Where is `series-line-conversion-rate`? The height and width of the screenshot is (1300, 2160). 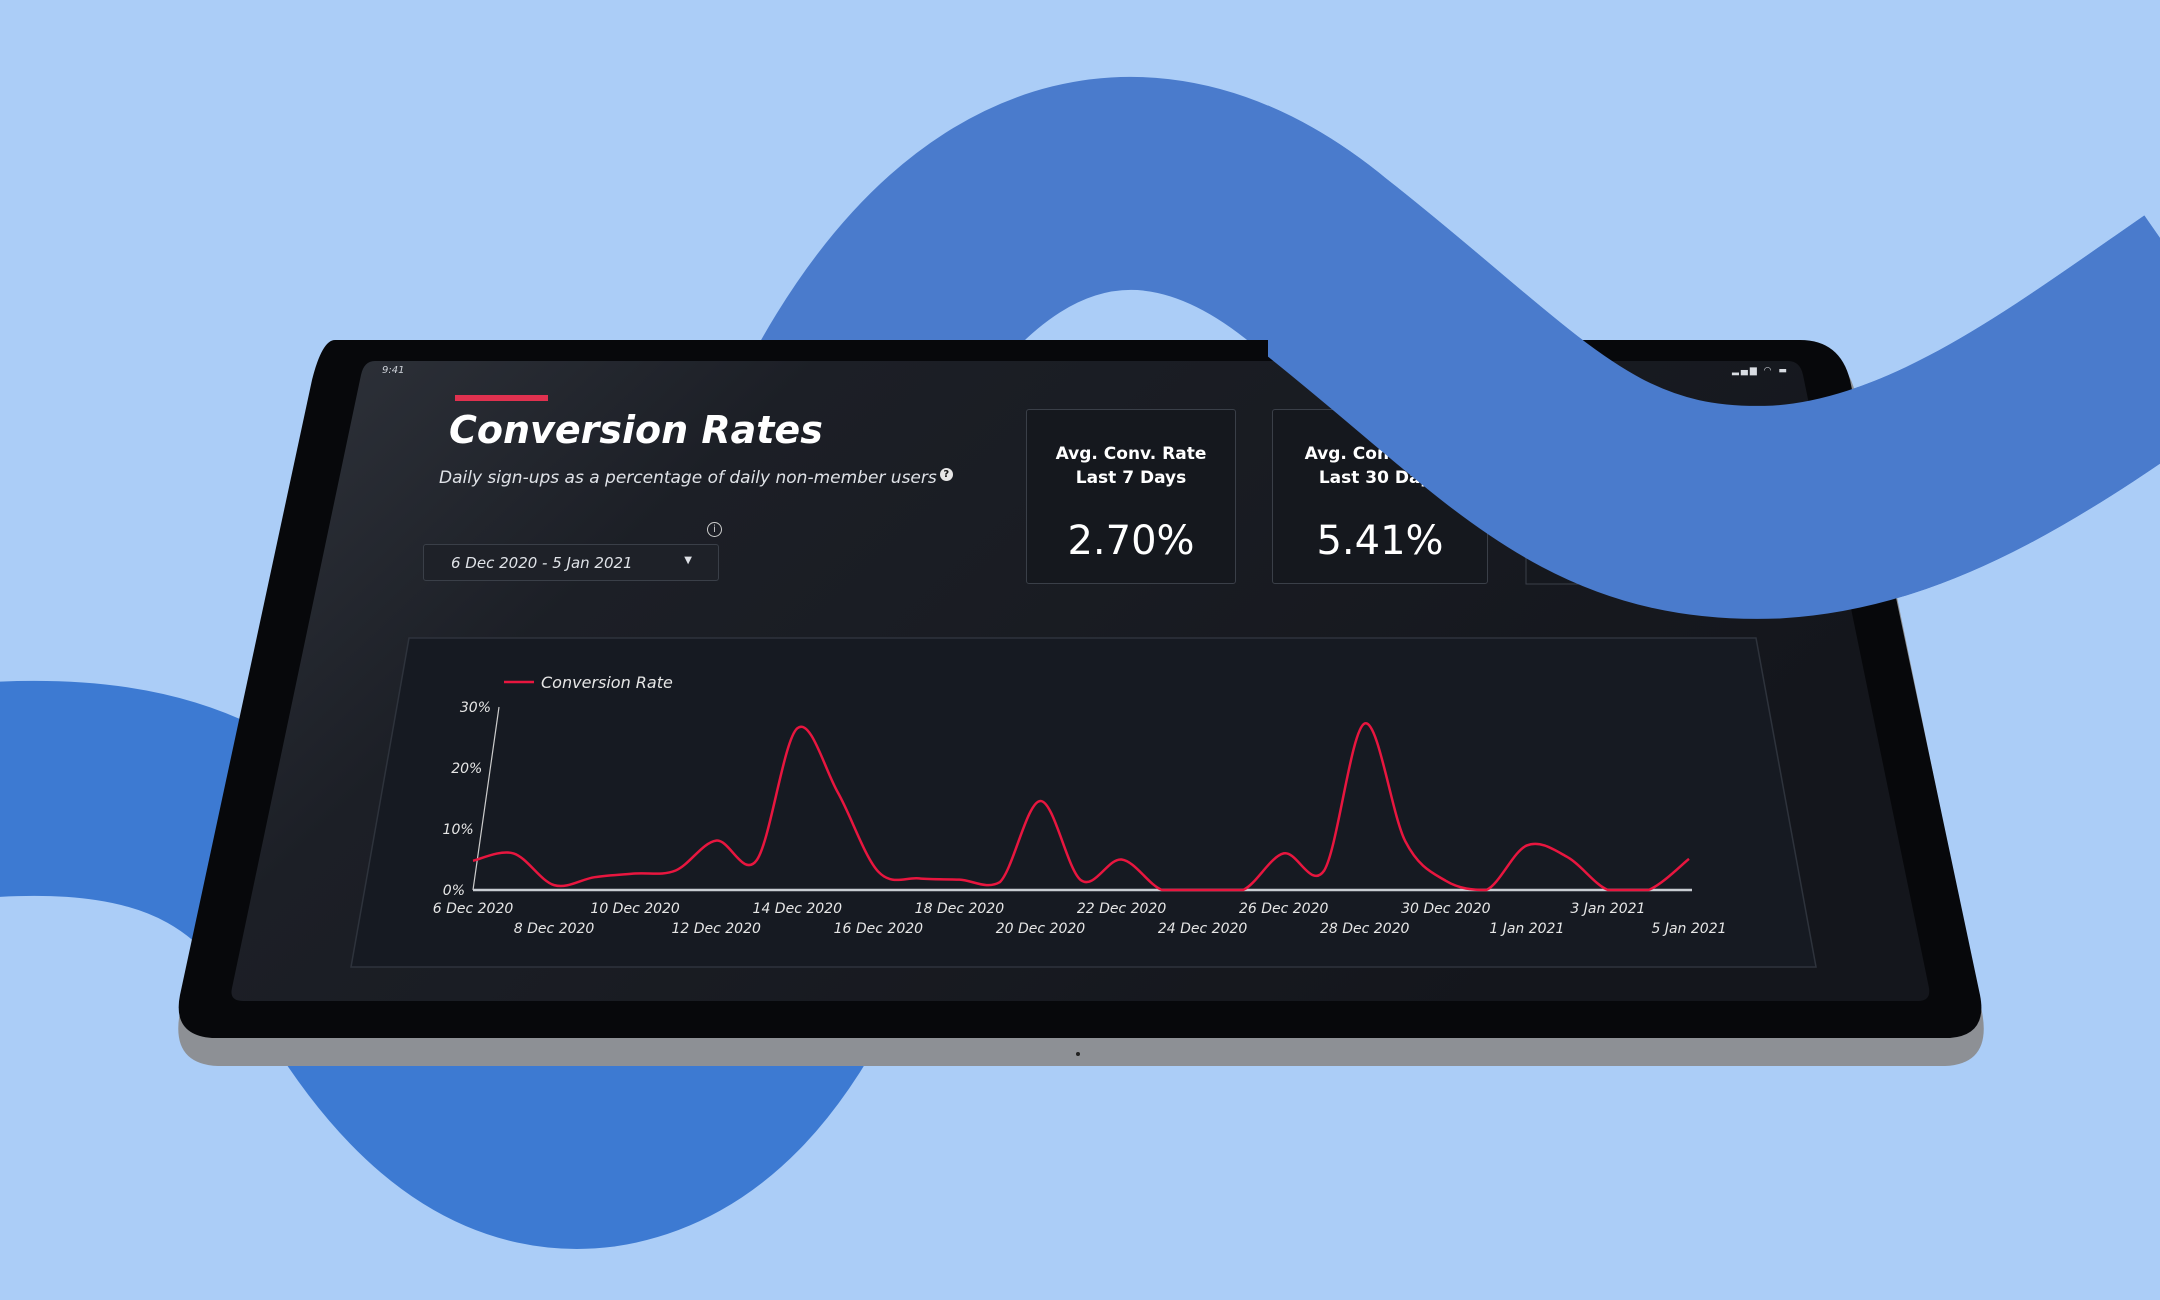
series-line-conversion-rate is located at coordinates (1081, 807).